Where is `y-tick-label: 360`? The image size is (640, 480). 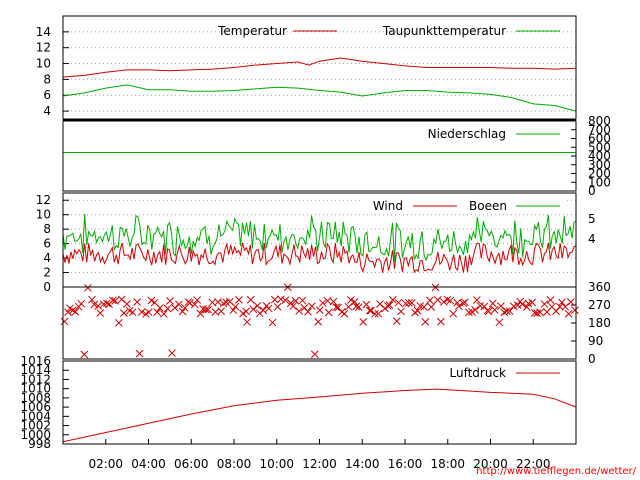
y-tick-label: 360 is located at coordinates (599, 287).